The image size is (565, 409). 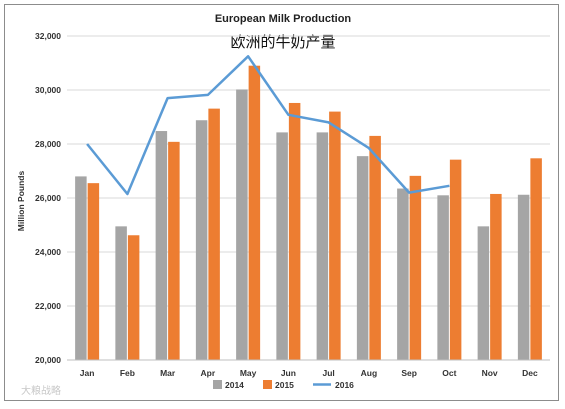 What do you see at coordinates (48, 36) in the screenshot?
I see `y-tick-label: 32,000` at bounding box center [48, 36].